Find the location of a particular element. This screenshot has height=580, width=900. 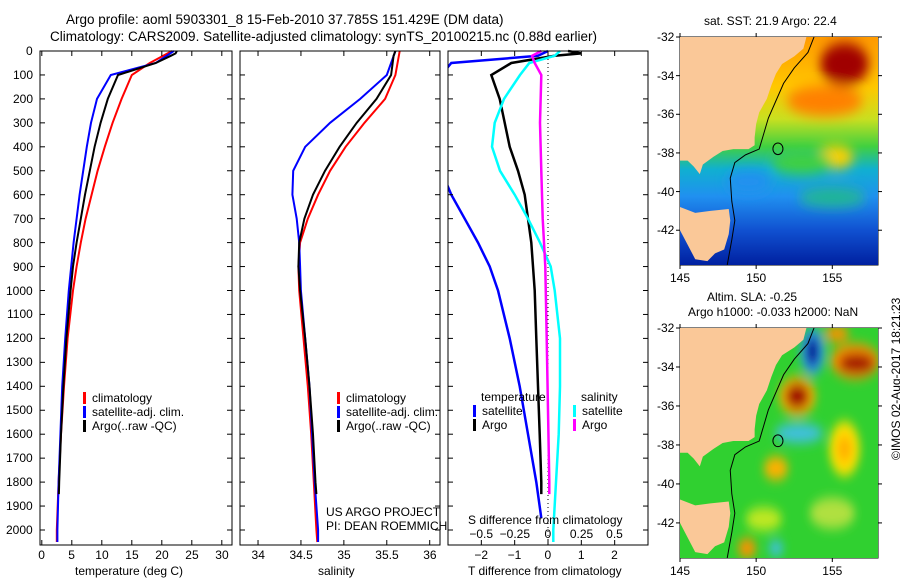

series-climatology is located at coordinates (114, 296).